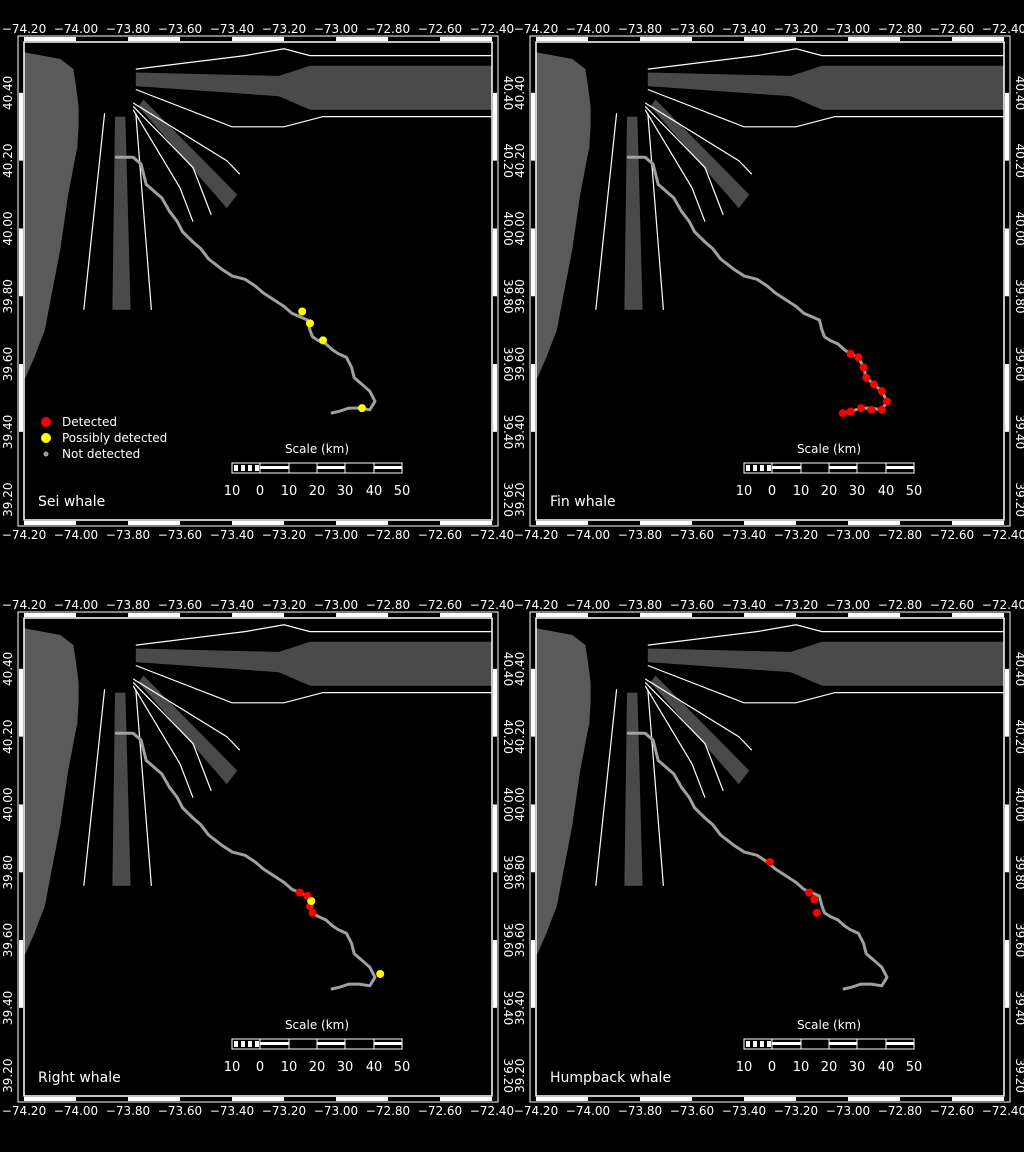  I want to click on scale-label: 30, so click(857, 491).